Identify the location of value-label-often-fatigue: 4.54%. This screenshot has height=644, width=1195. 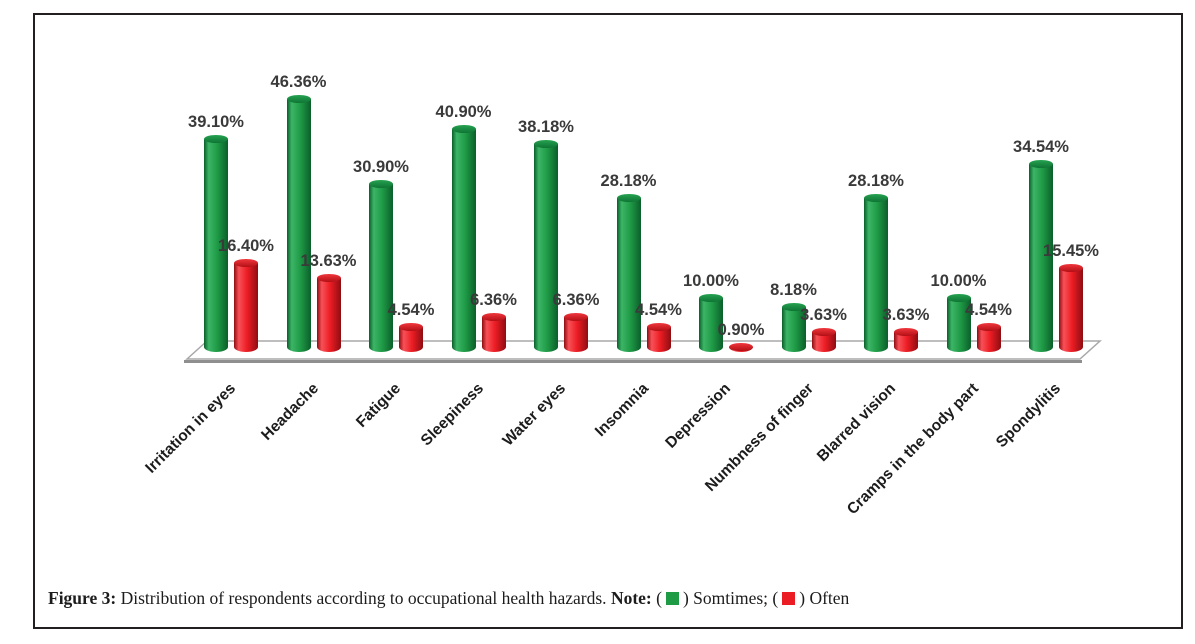
(411, 310).